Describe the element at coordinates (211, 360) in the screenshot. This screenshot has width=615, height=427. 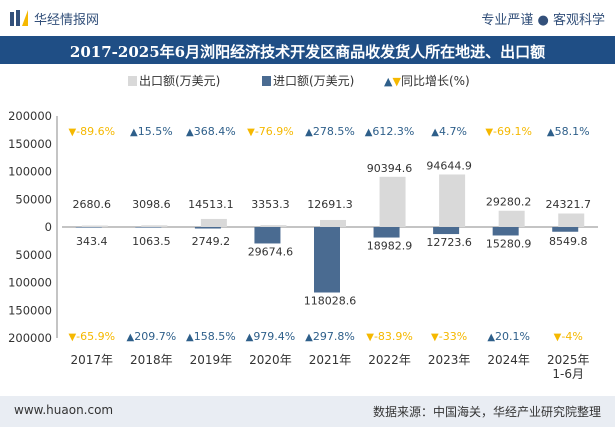
I see `x-tick-label: 2019年` at that location.